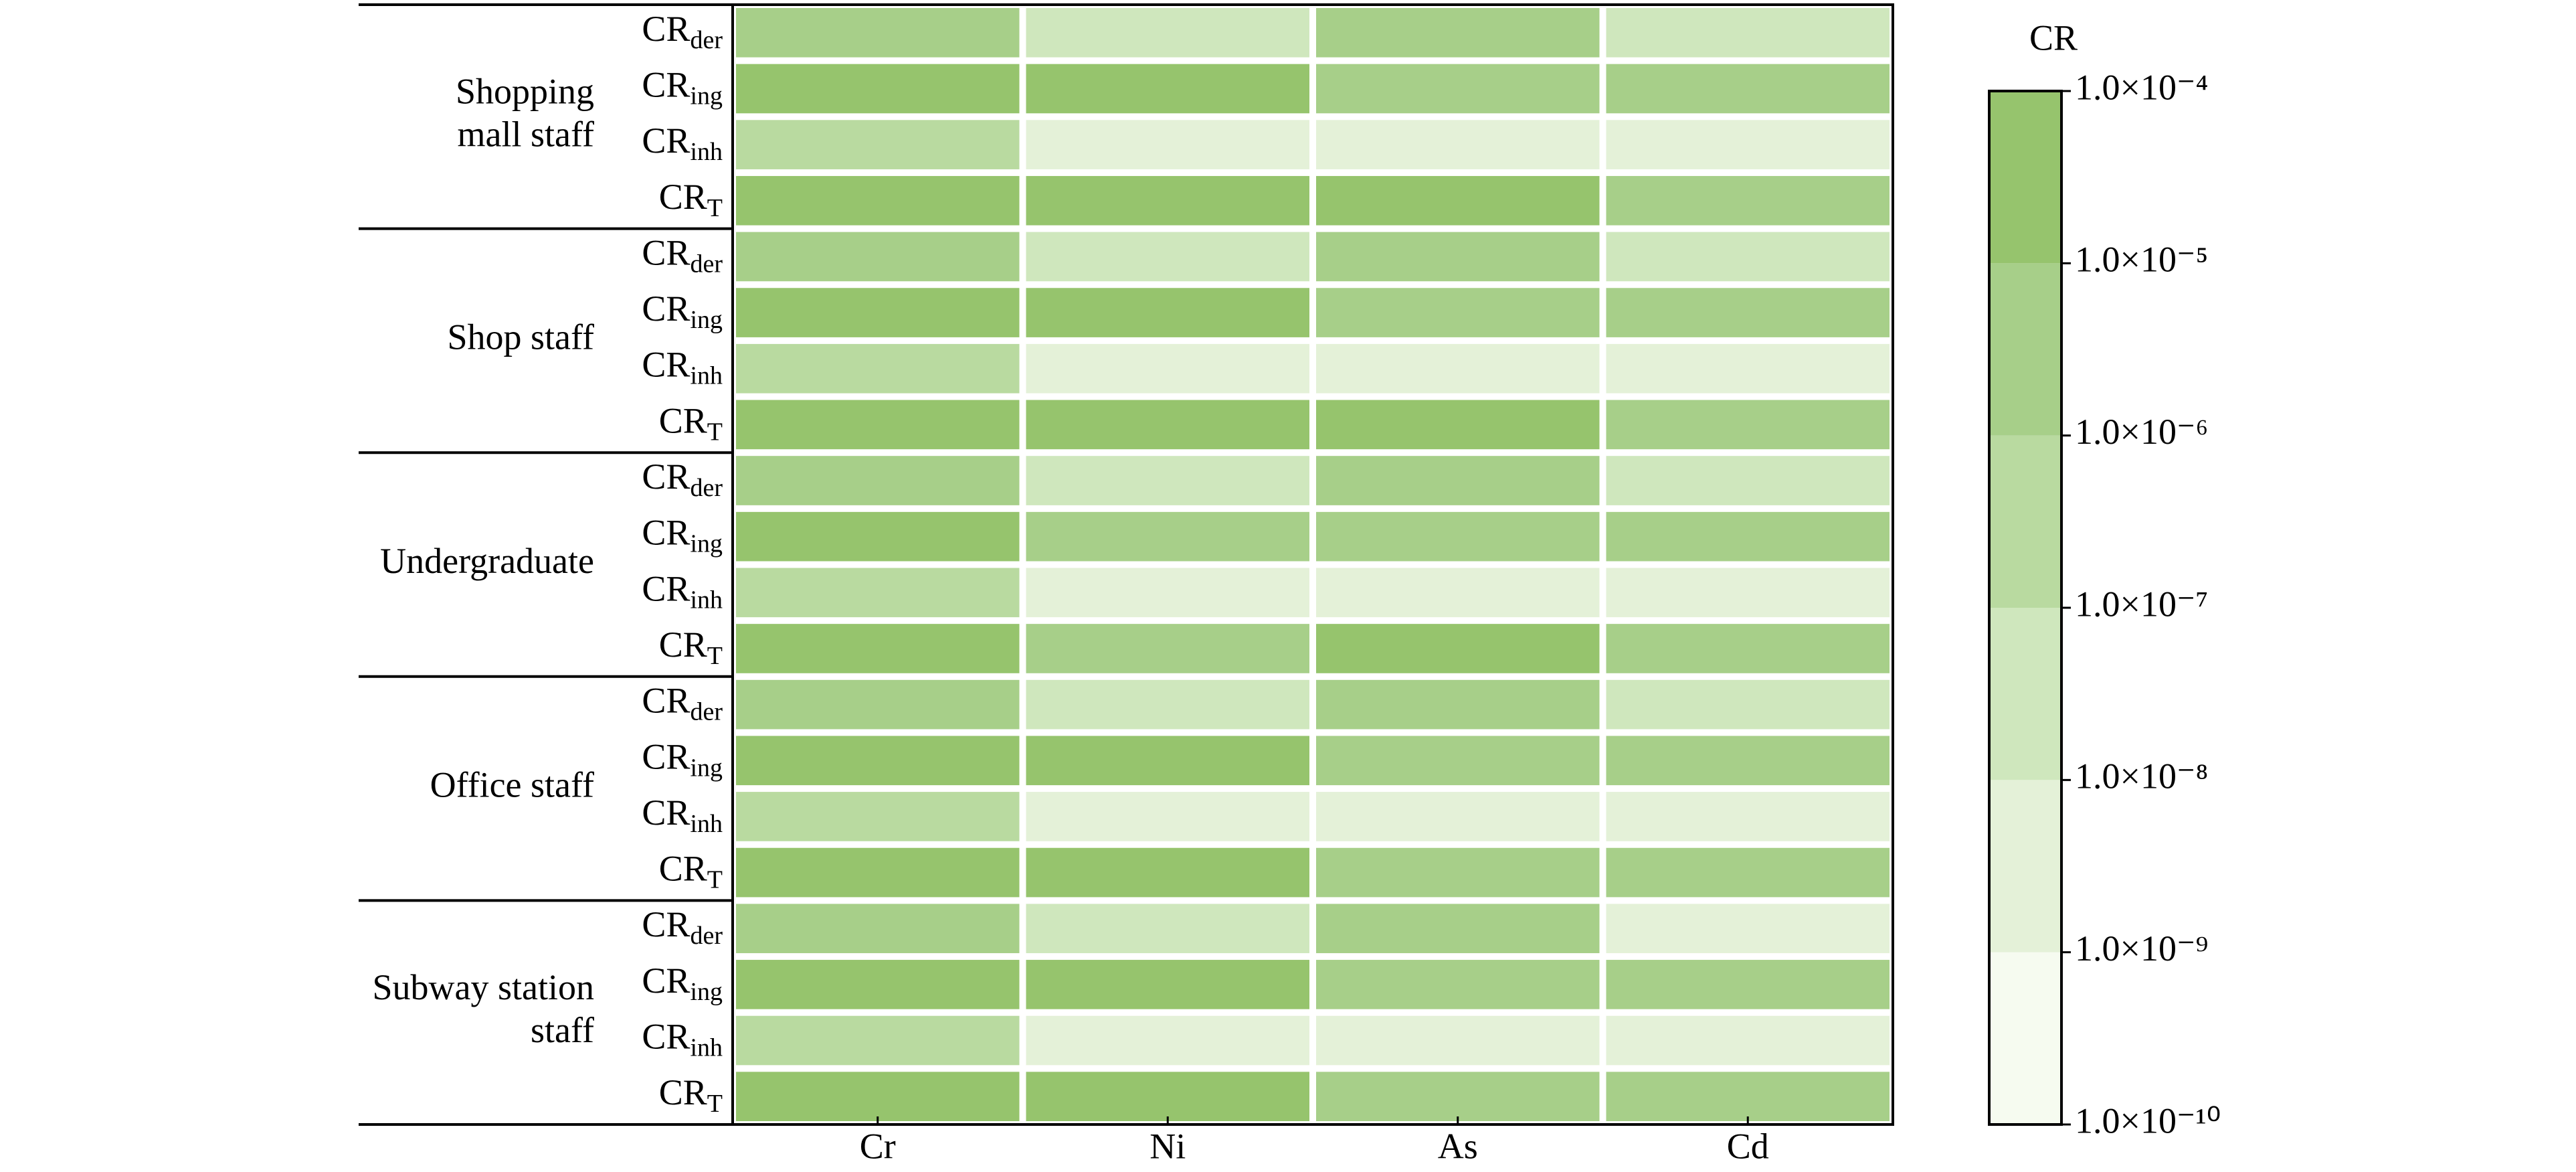  Describe the element at coordinates (562, 1030) in the screenshot. I see `group-label: staff` at that location.